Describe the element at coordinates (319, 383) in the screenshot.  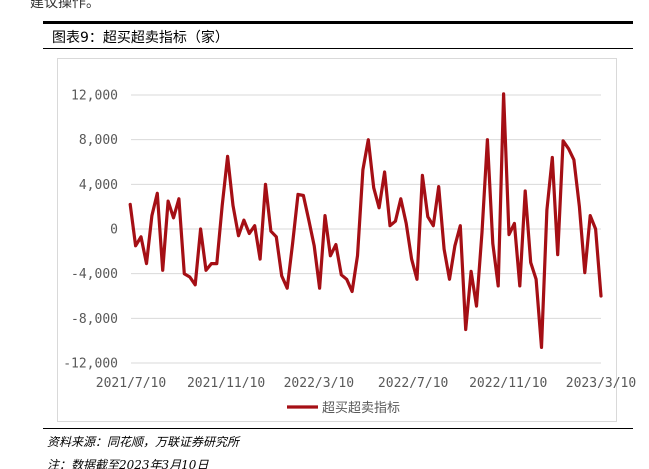
I see `x-tick-label: 2022/3/10` at that location.